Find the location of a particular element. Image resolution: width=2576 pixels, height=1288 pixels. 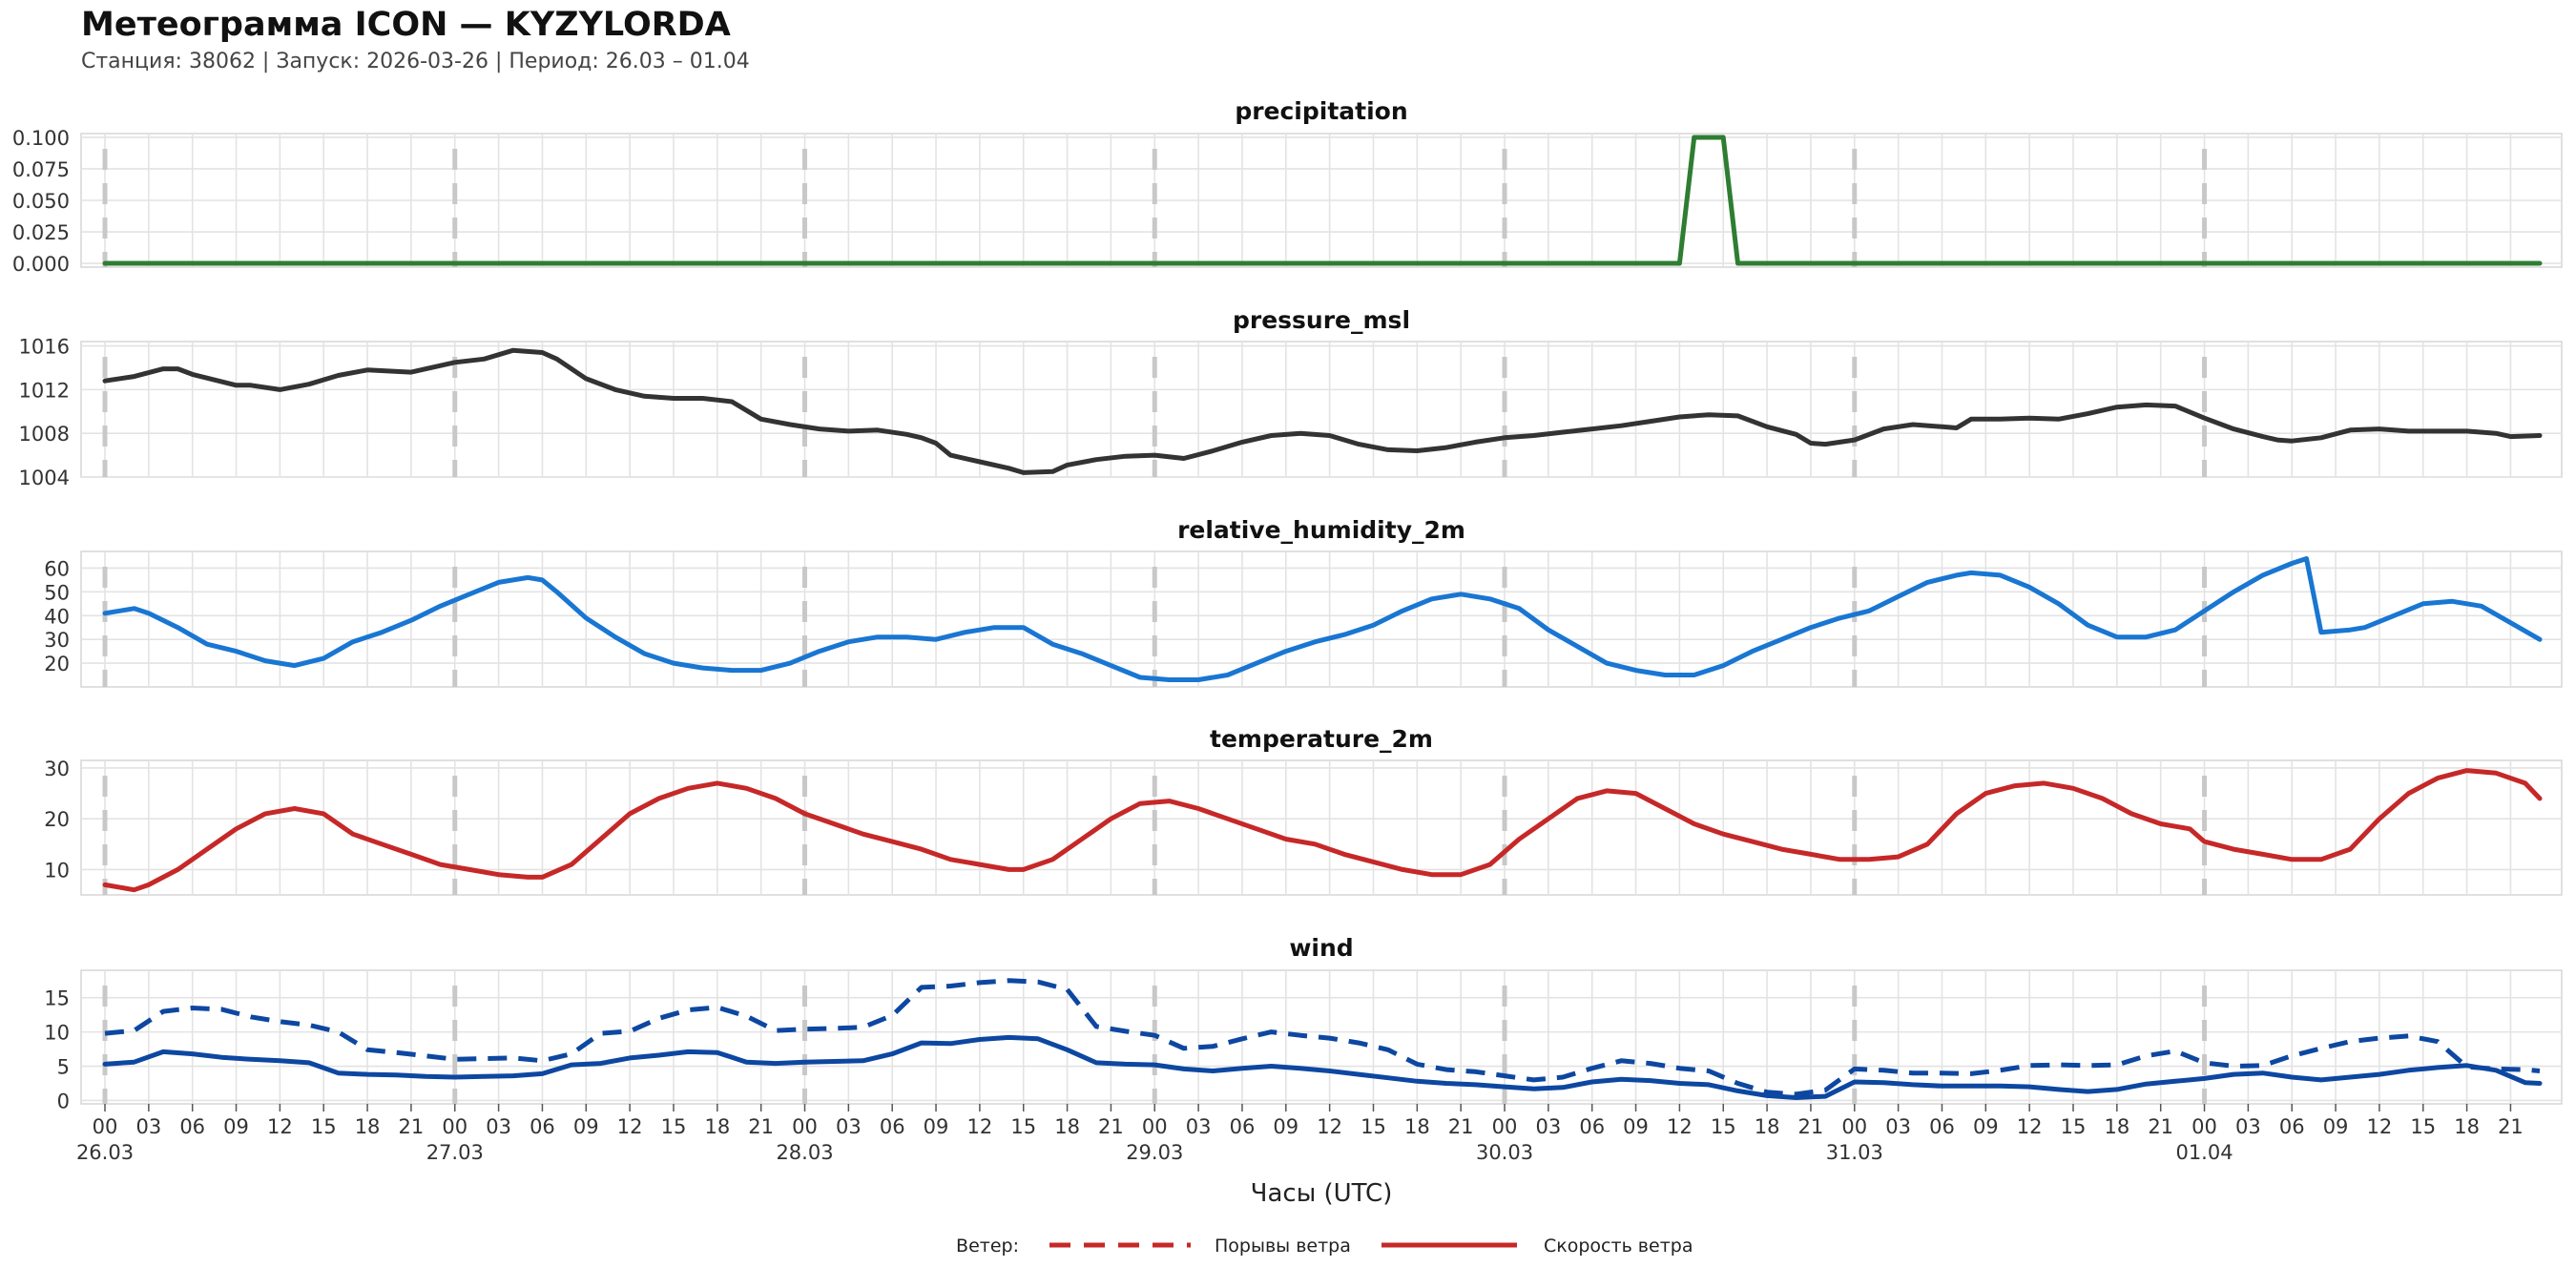

y-tick-label: 1008 is located at coordinates (44, 434).